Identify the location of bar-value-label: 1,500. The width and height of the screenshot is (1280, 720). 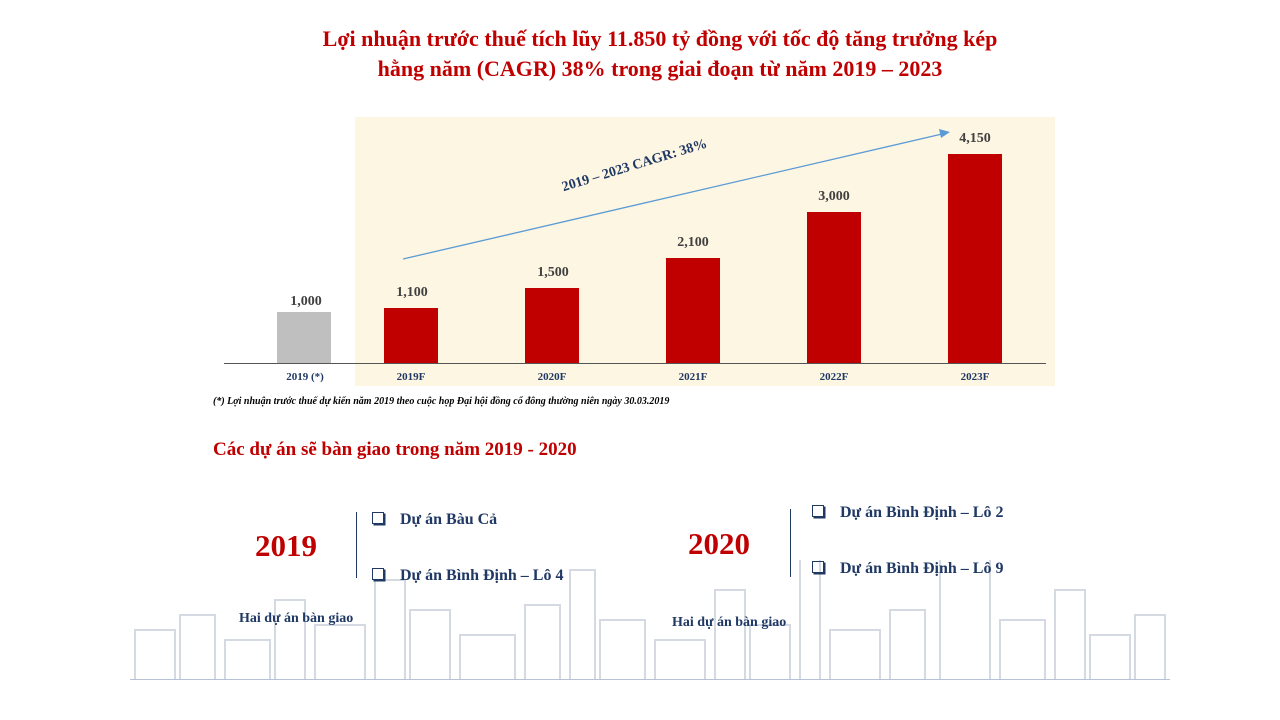
(553, 272).